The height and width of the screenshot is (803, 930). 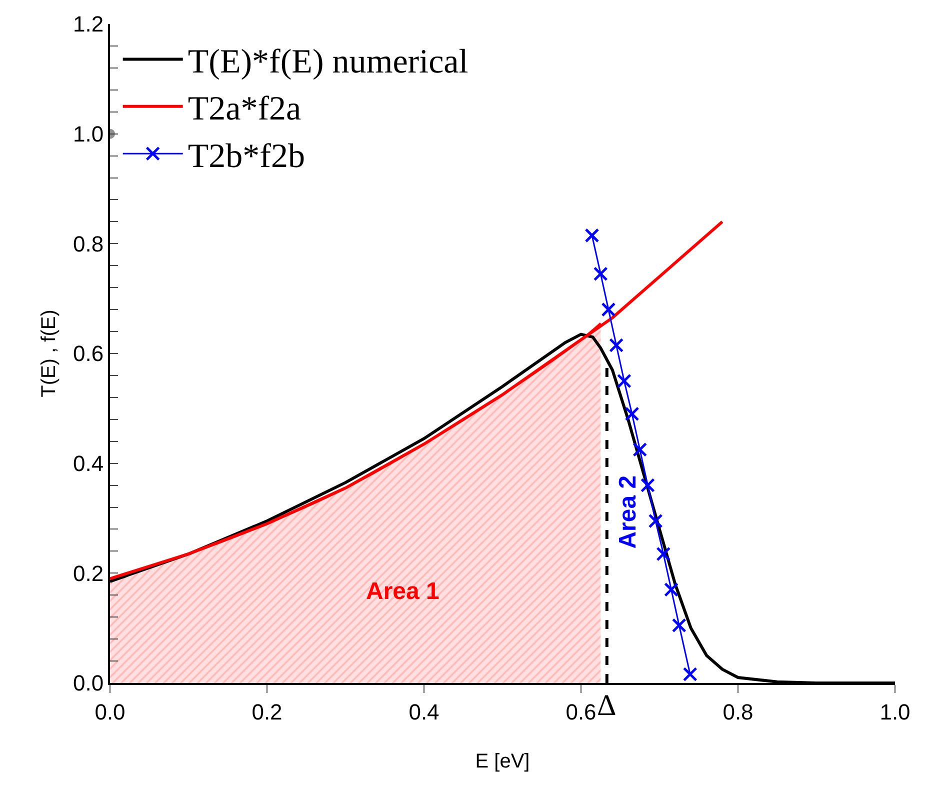 What do you see at coordinates (245, 109) in the screenshot?
I see `legend-label: T2a*f2a` at bounding box center [245, 109].